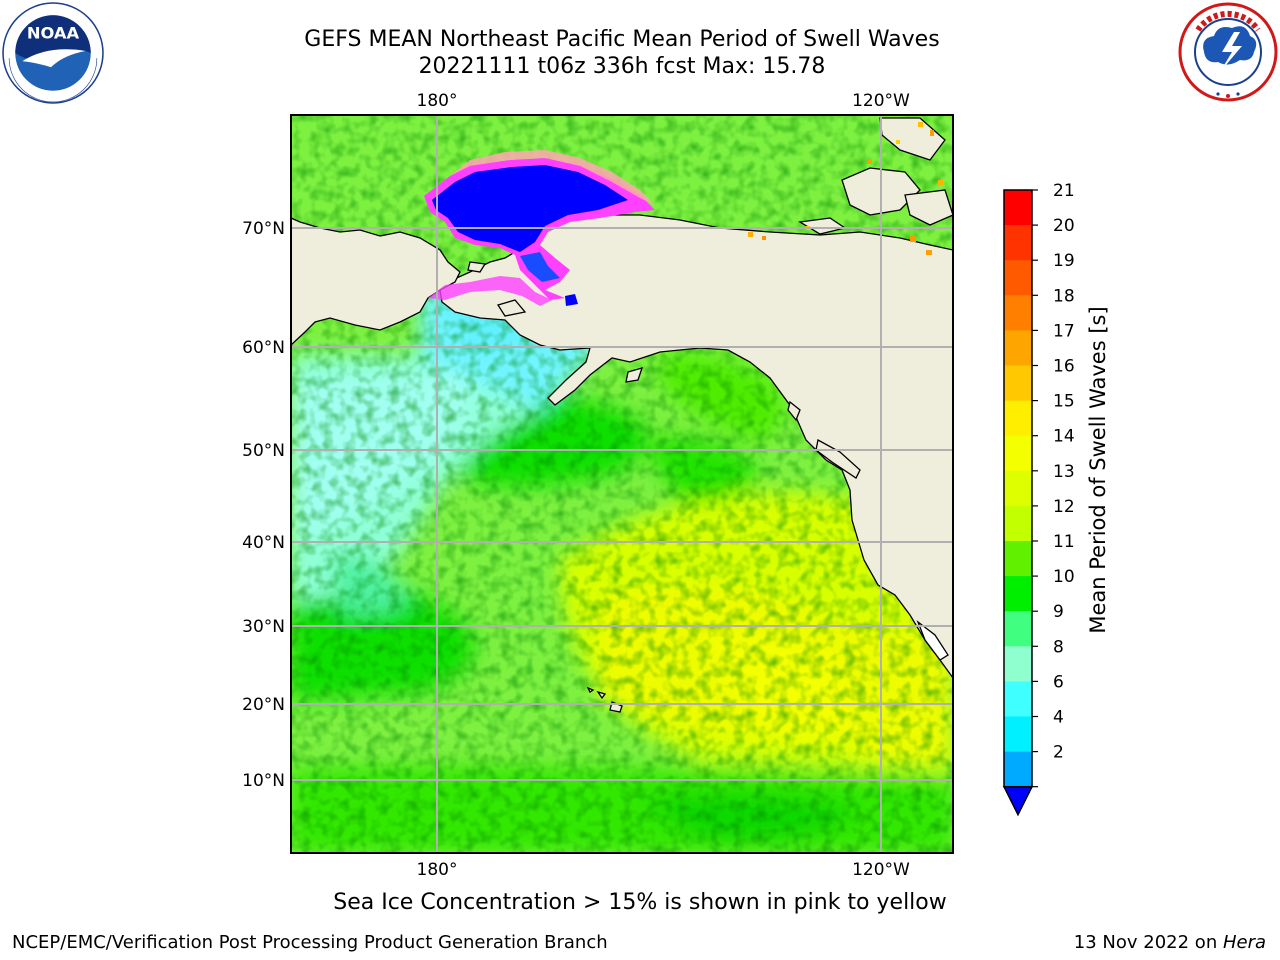  I want to click on noaa-wordmark: NOAA, so click(53, 33).